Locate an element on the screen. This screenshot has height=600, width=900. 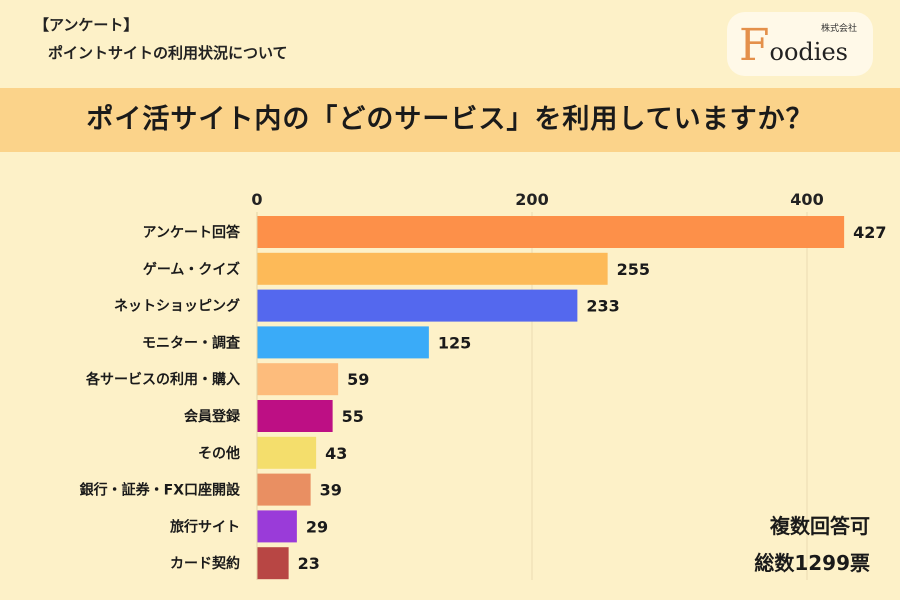
category-label-9: カード契約 is located at coordinates (205, 563).